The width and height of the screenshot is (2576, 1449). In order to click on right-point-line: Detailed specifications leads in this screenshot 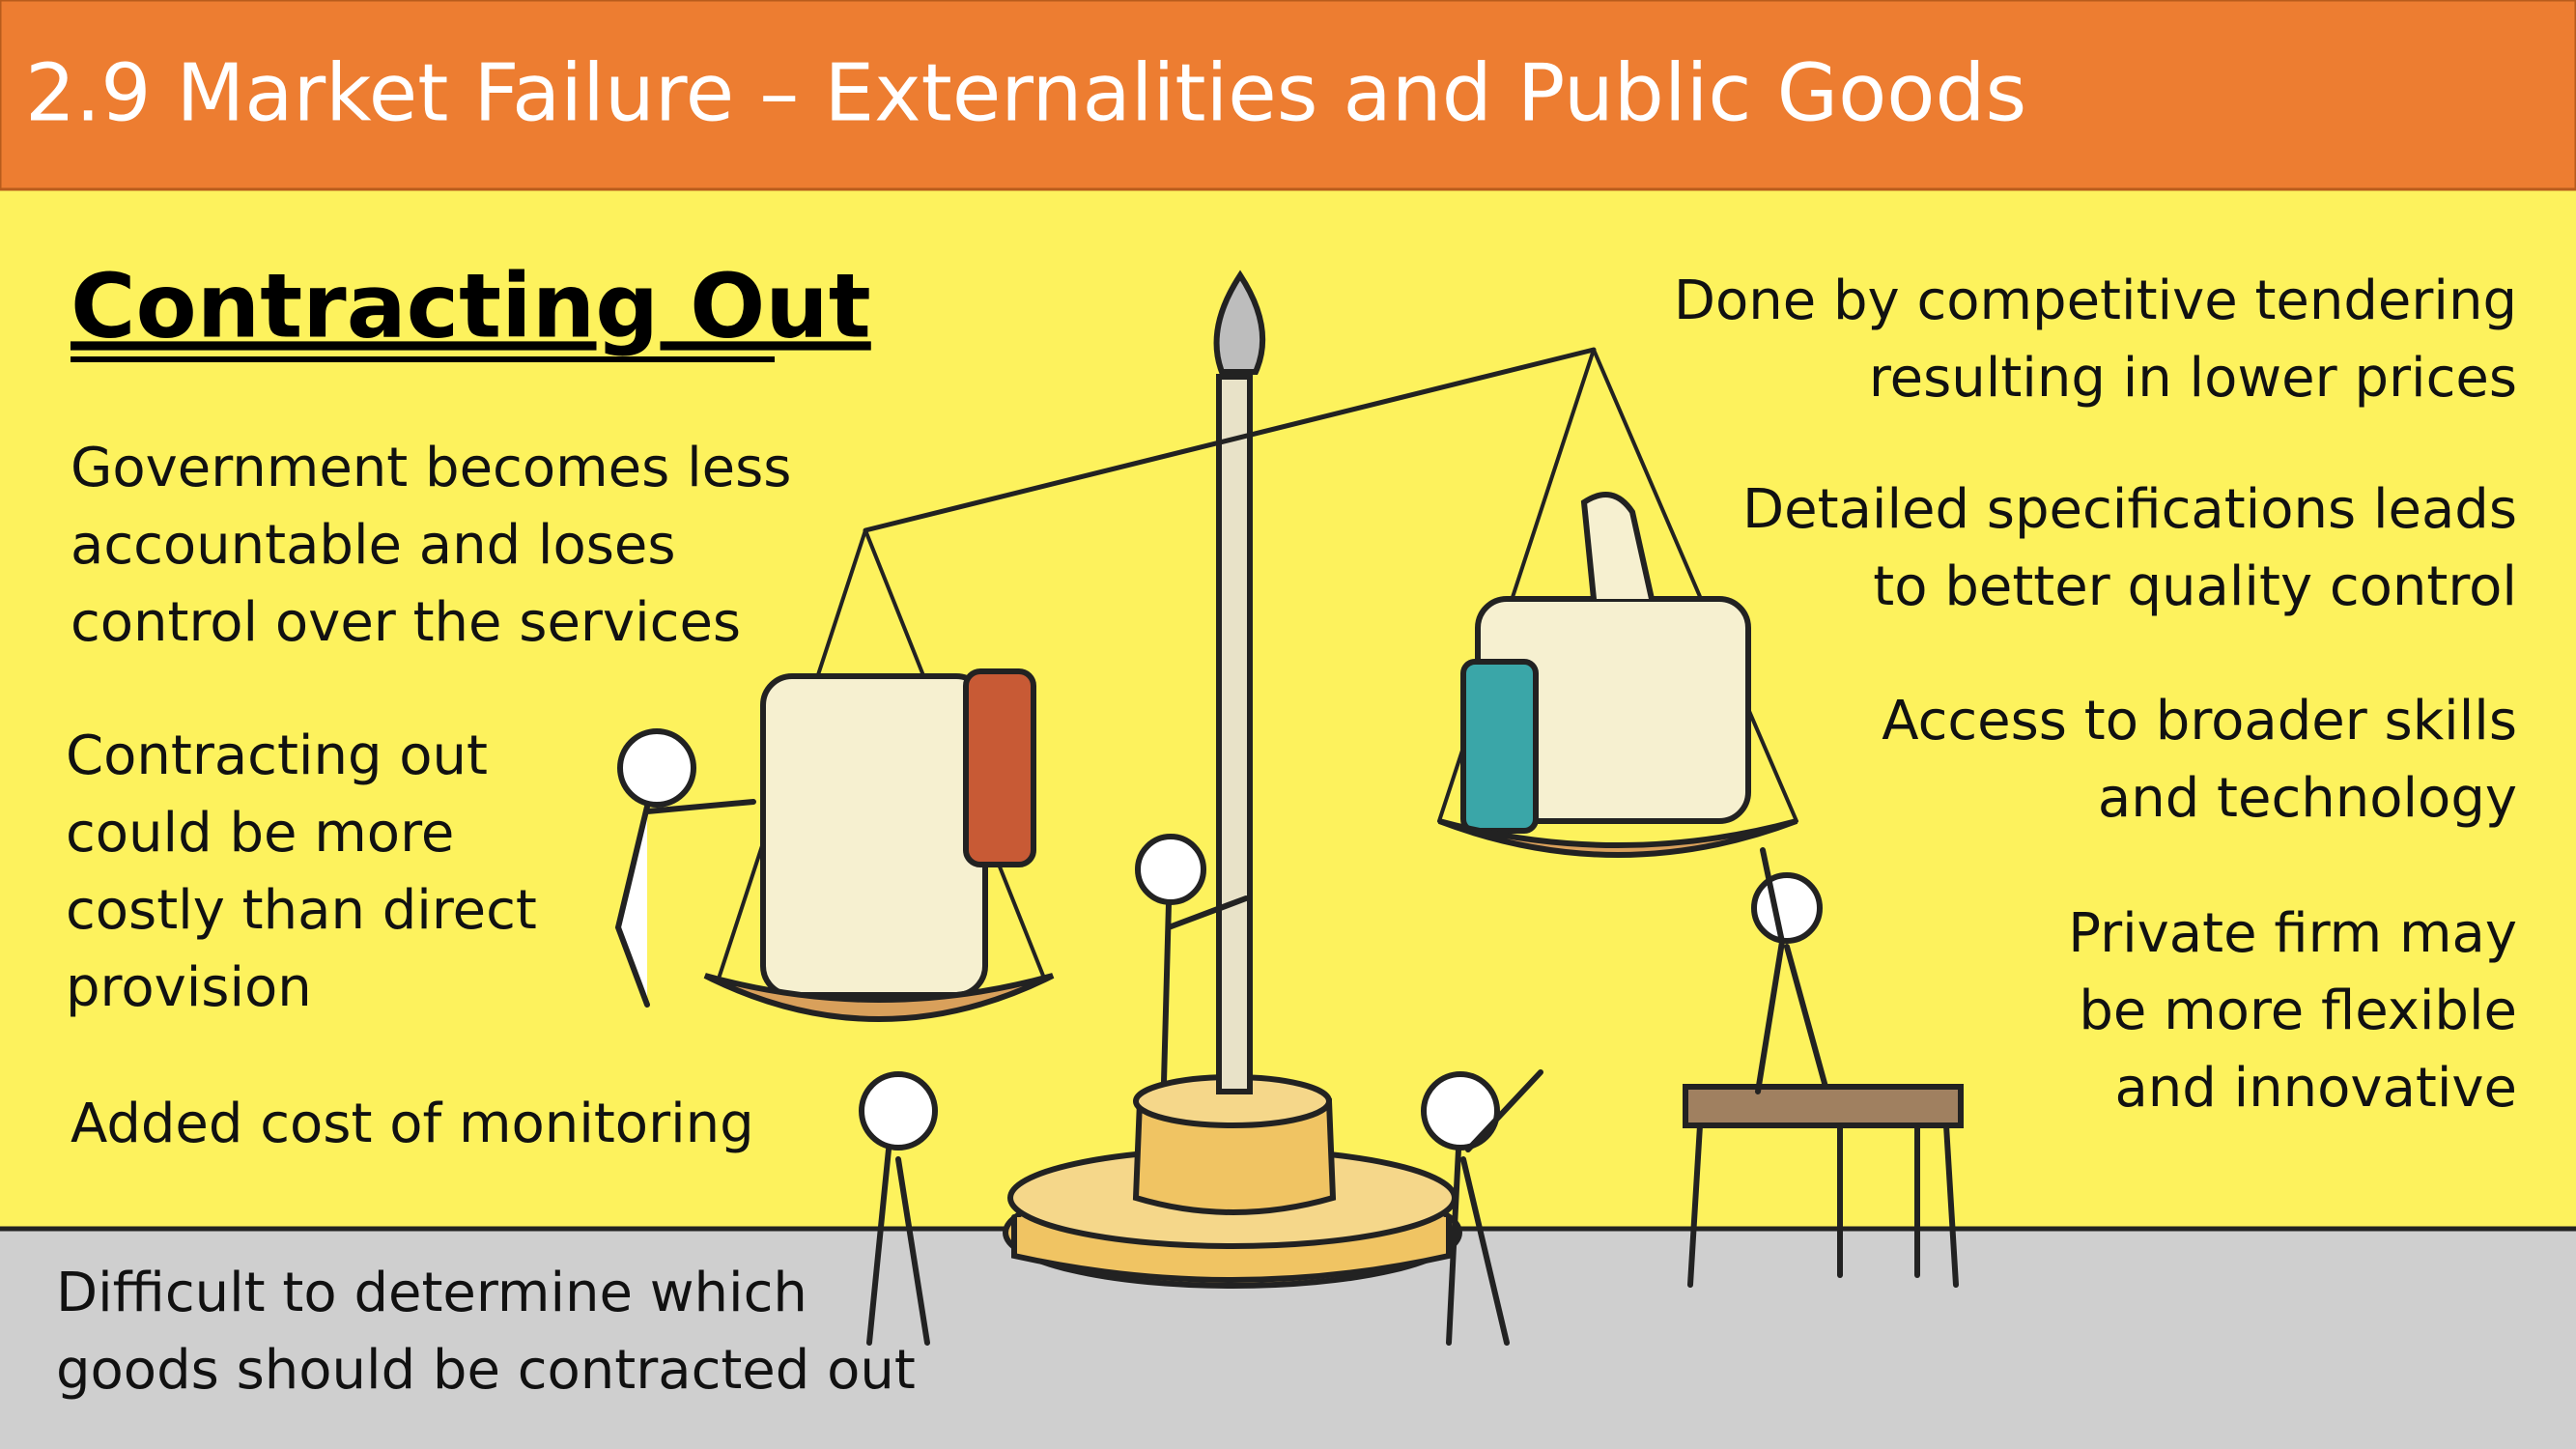, I will do `click(2129, 510)`.